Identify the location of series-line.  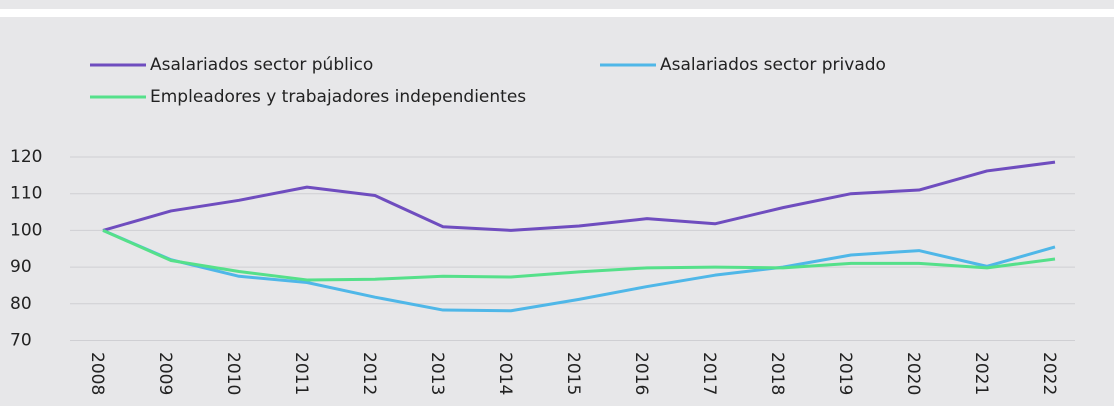
(579, 255).